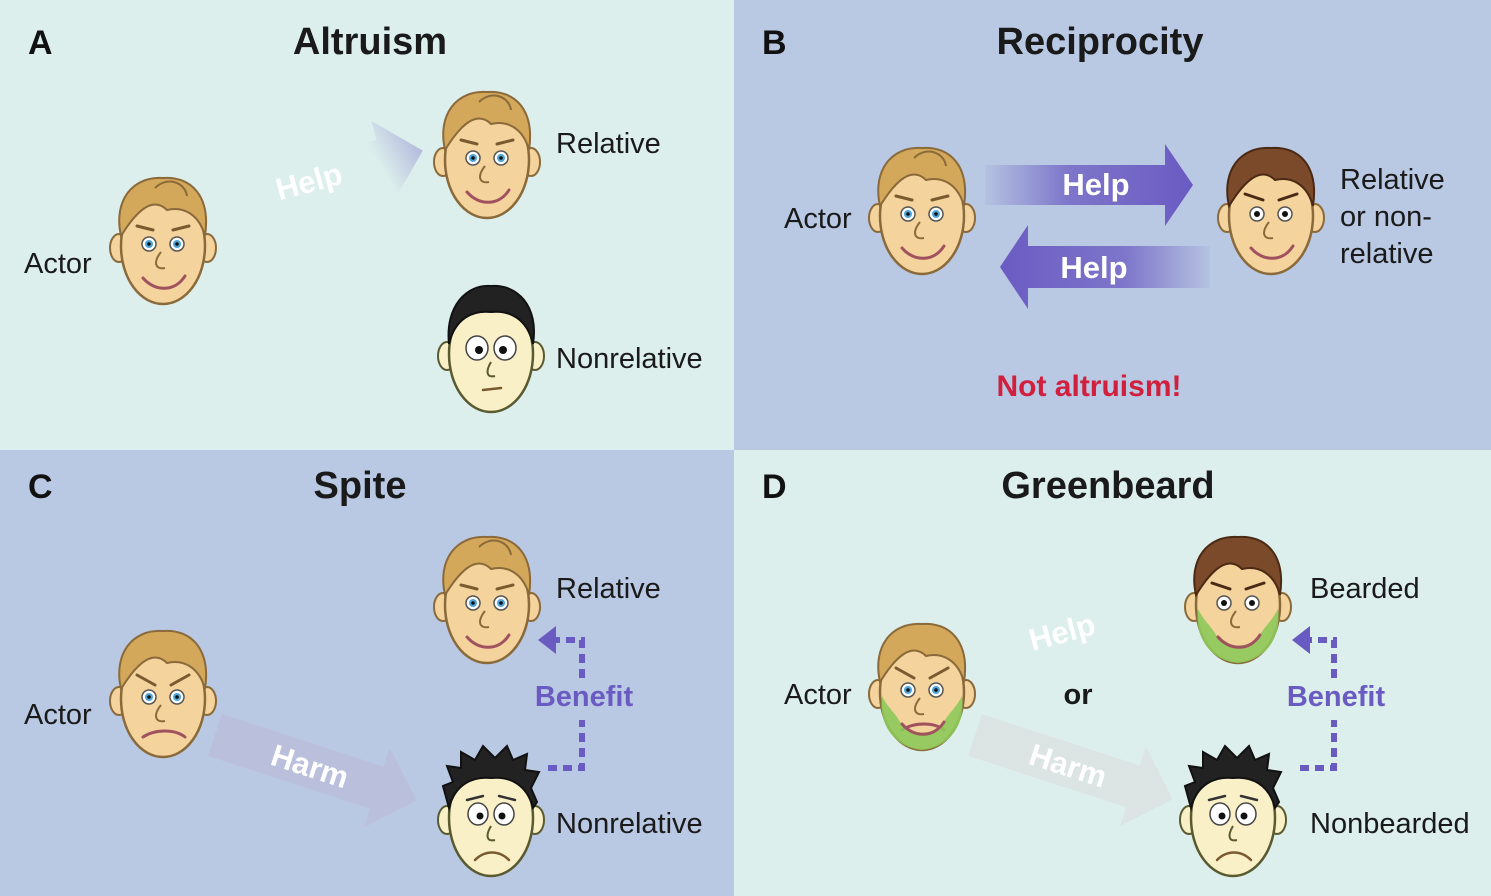 The width and height of the screenshot is (1491, 896). Describe the element at coordinates (818, 219) in the screenshot. I see `panel-b-actor-label: Actor` at that location.